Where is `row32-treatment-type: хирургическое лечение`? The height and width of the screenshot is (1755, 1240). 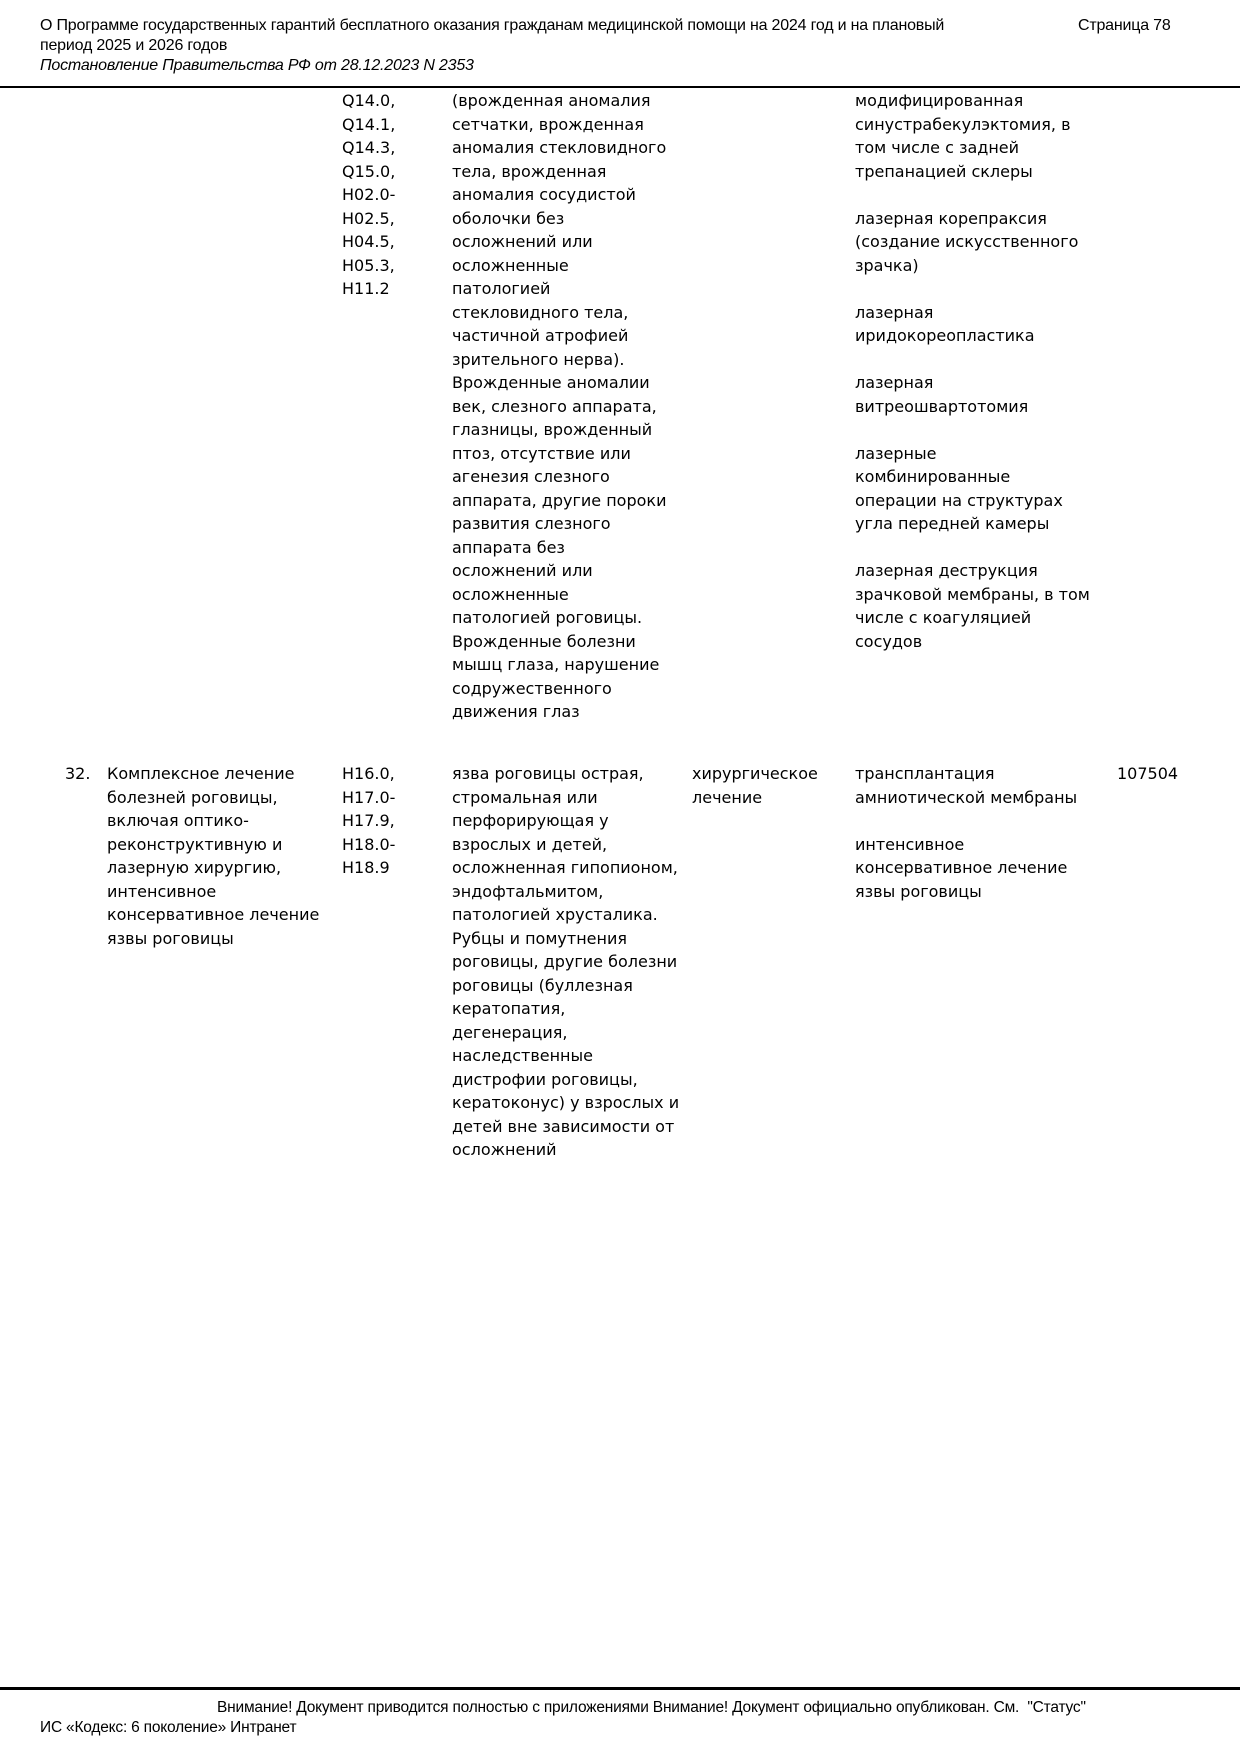
row32-treatment-type: хирургическое лечение is located at coordinates (755, 785).